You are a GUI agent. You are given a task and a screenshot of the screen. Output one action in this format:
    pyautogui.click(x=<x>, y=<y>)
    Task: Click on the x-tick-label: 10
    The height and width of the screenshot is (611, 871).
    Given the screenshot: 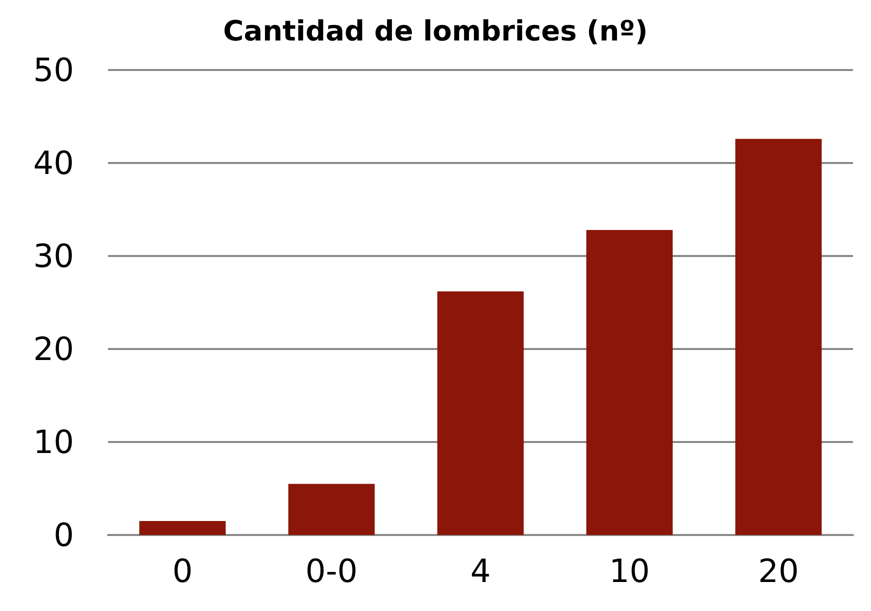 What is the action you would take?
    pyautogui.click(x=629, y=571)
    